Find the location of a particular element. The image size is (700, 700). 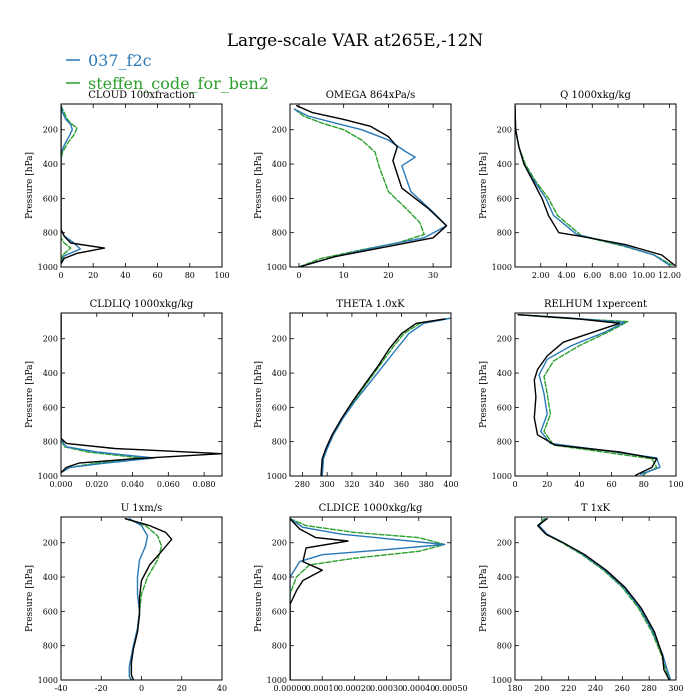

x-tick-label: 0.060 is located at coordinates (168, 484).